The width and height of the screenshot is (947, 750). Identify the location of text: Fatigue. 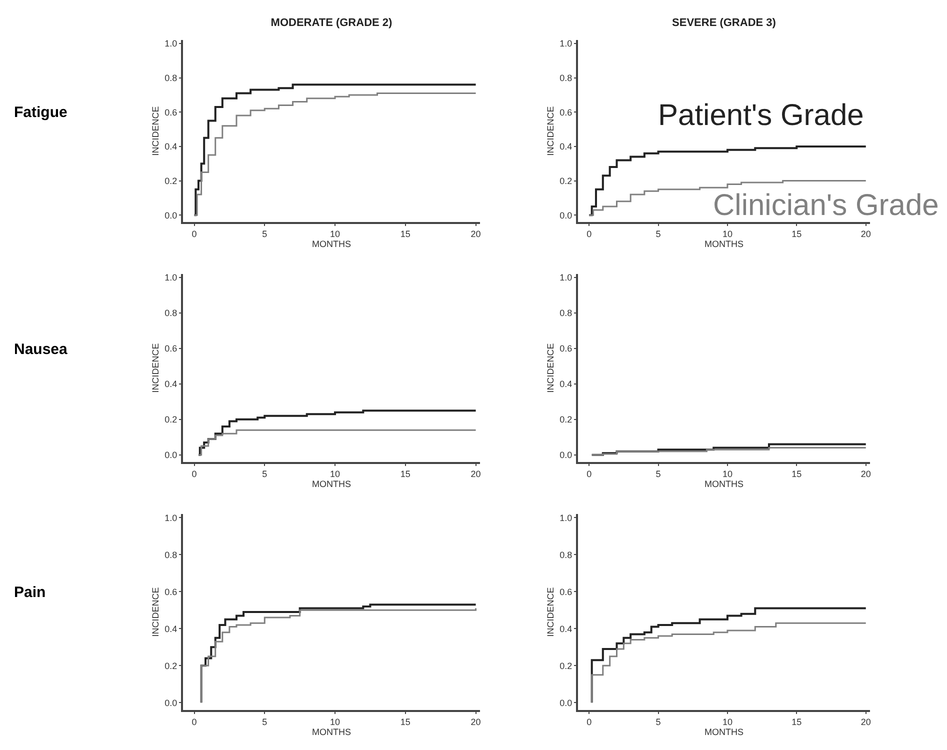
(41, 112).